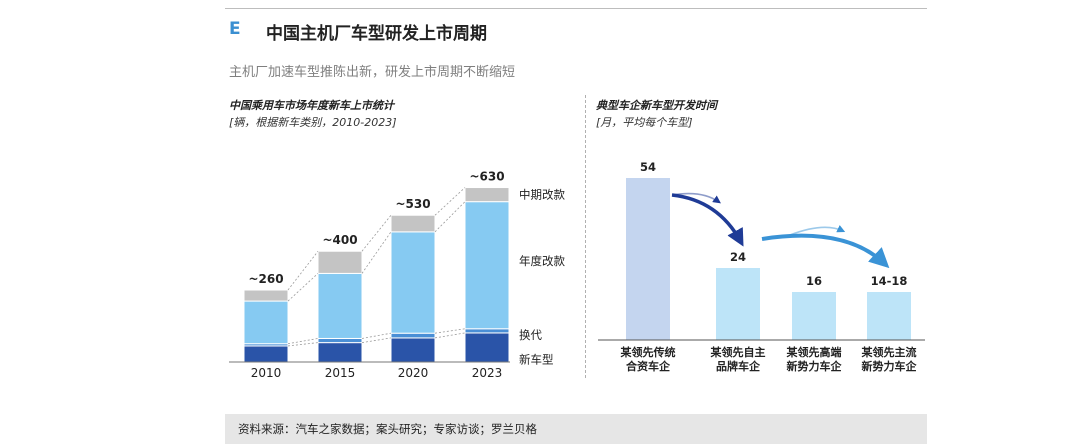 Image resolution: width=1080 pixels, height=448 pixels. Describe the element at coordinates (656, 105) in the screenshot. I see `right-chart-title: 典型车企新车型开发时间` at that location.